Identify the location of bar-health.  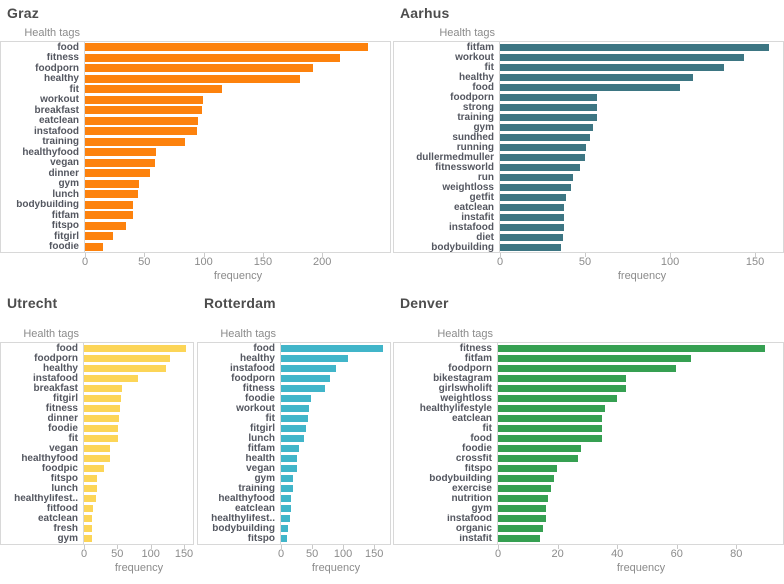
(289, 459).